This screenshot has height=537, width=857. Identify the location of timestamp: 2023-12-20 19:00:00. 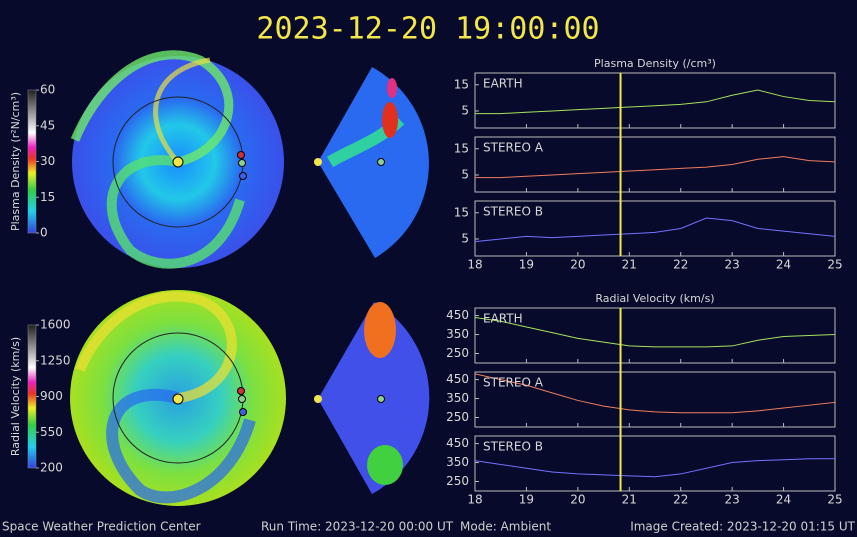
(427, 29).